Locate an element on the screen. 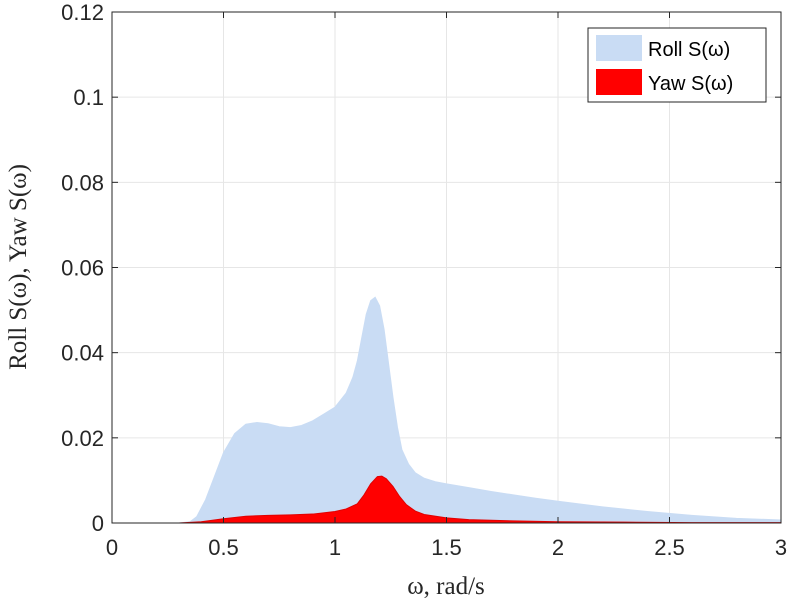 The height and width of the screenshot is (610, 789). x-axis-label: ω, rad/s is located at coordinates (446, 586).